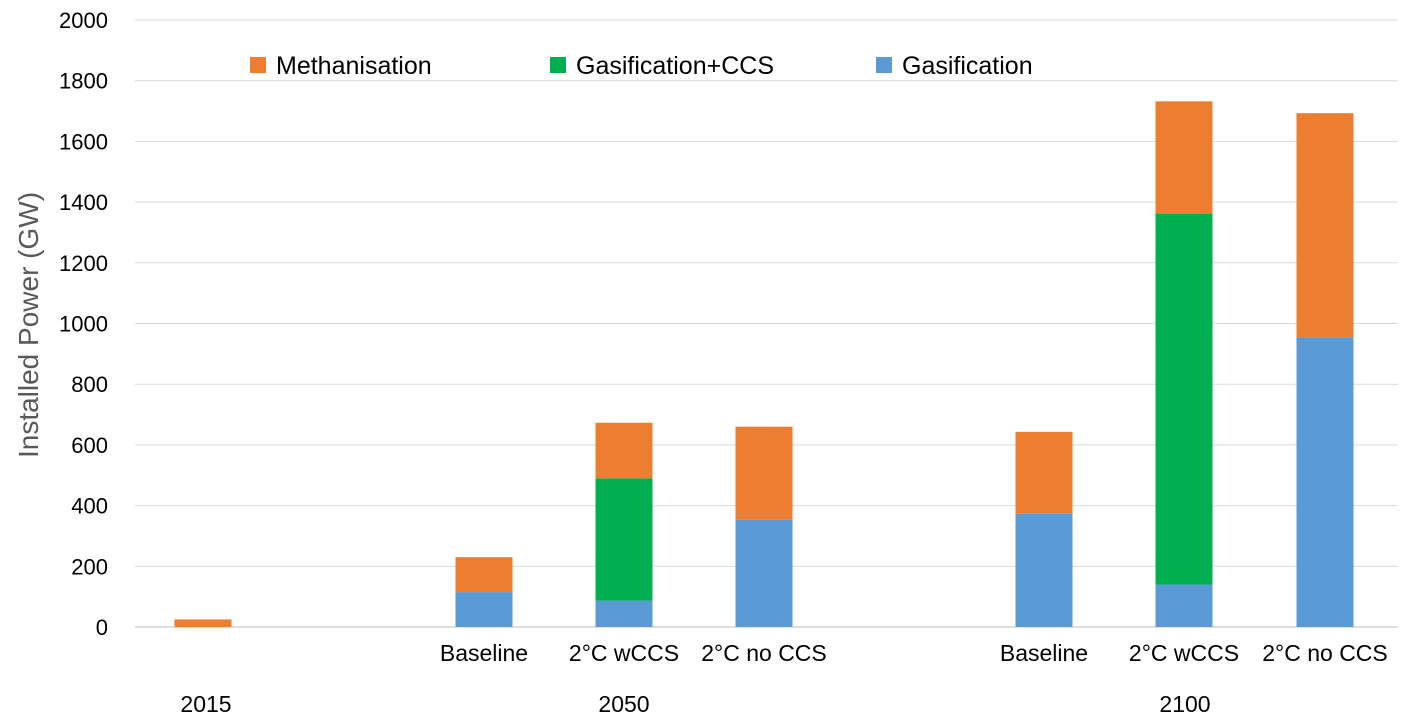 The image size is (1411, 722). I want to click on y-tick-label: 1600, so click(83, 141).